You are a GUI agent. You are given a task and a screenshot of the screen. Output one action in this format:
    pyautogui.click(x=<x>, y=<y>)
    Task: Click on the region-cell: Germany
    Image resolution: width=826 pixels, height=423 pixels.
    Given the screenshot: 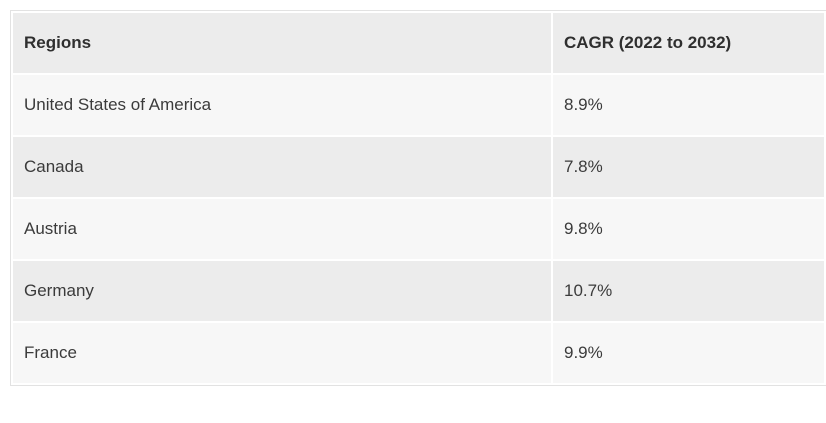 What is the action you would take?
    pyautogui.click(x=282, y=291)
    